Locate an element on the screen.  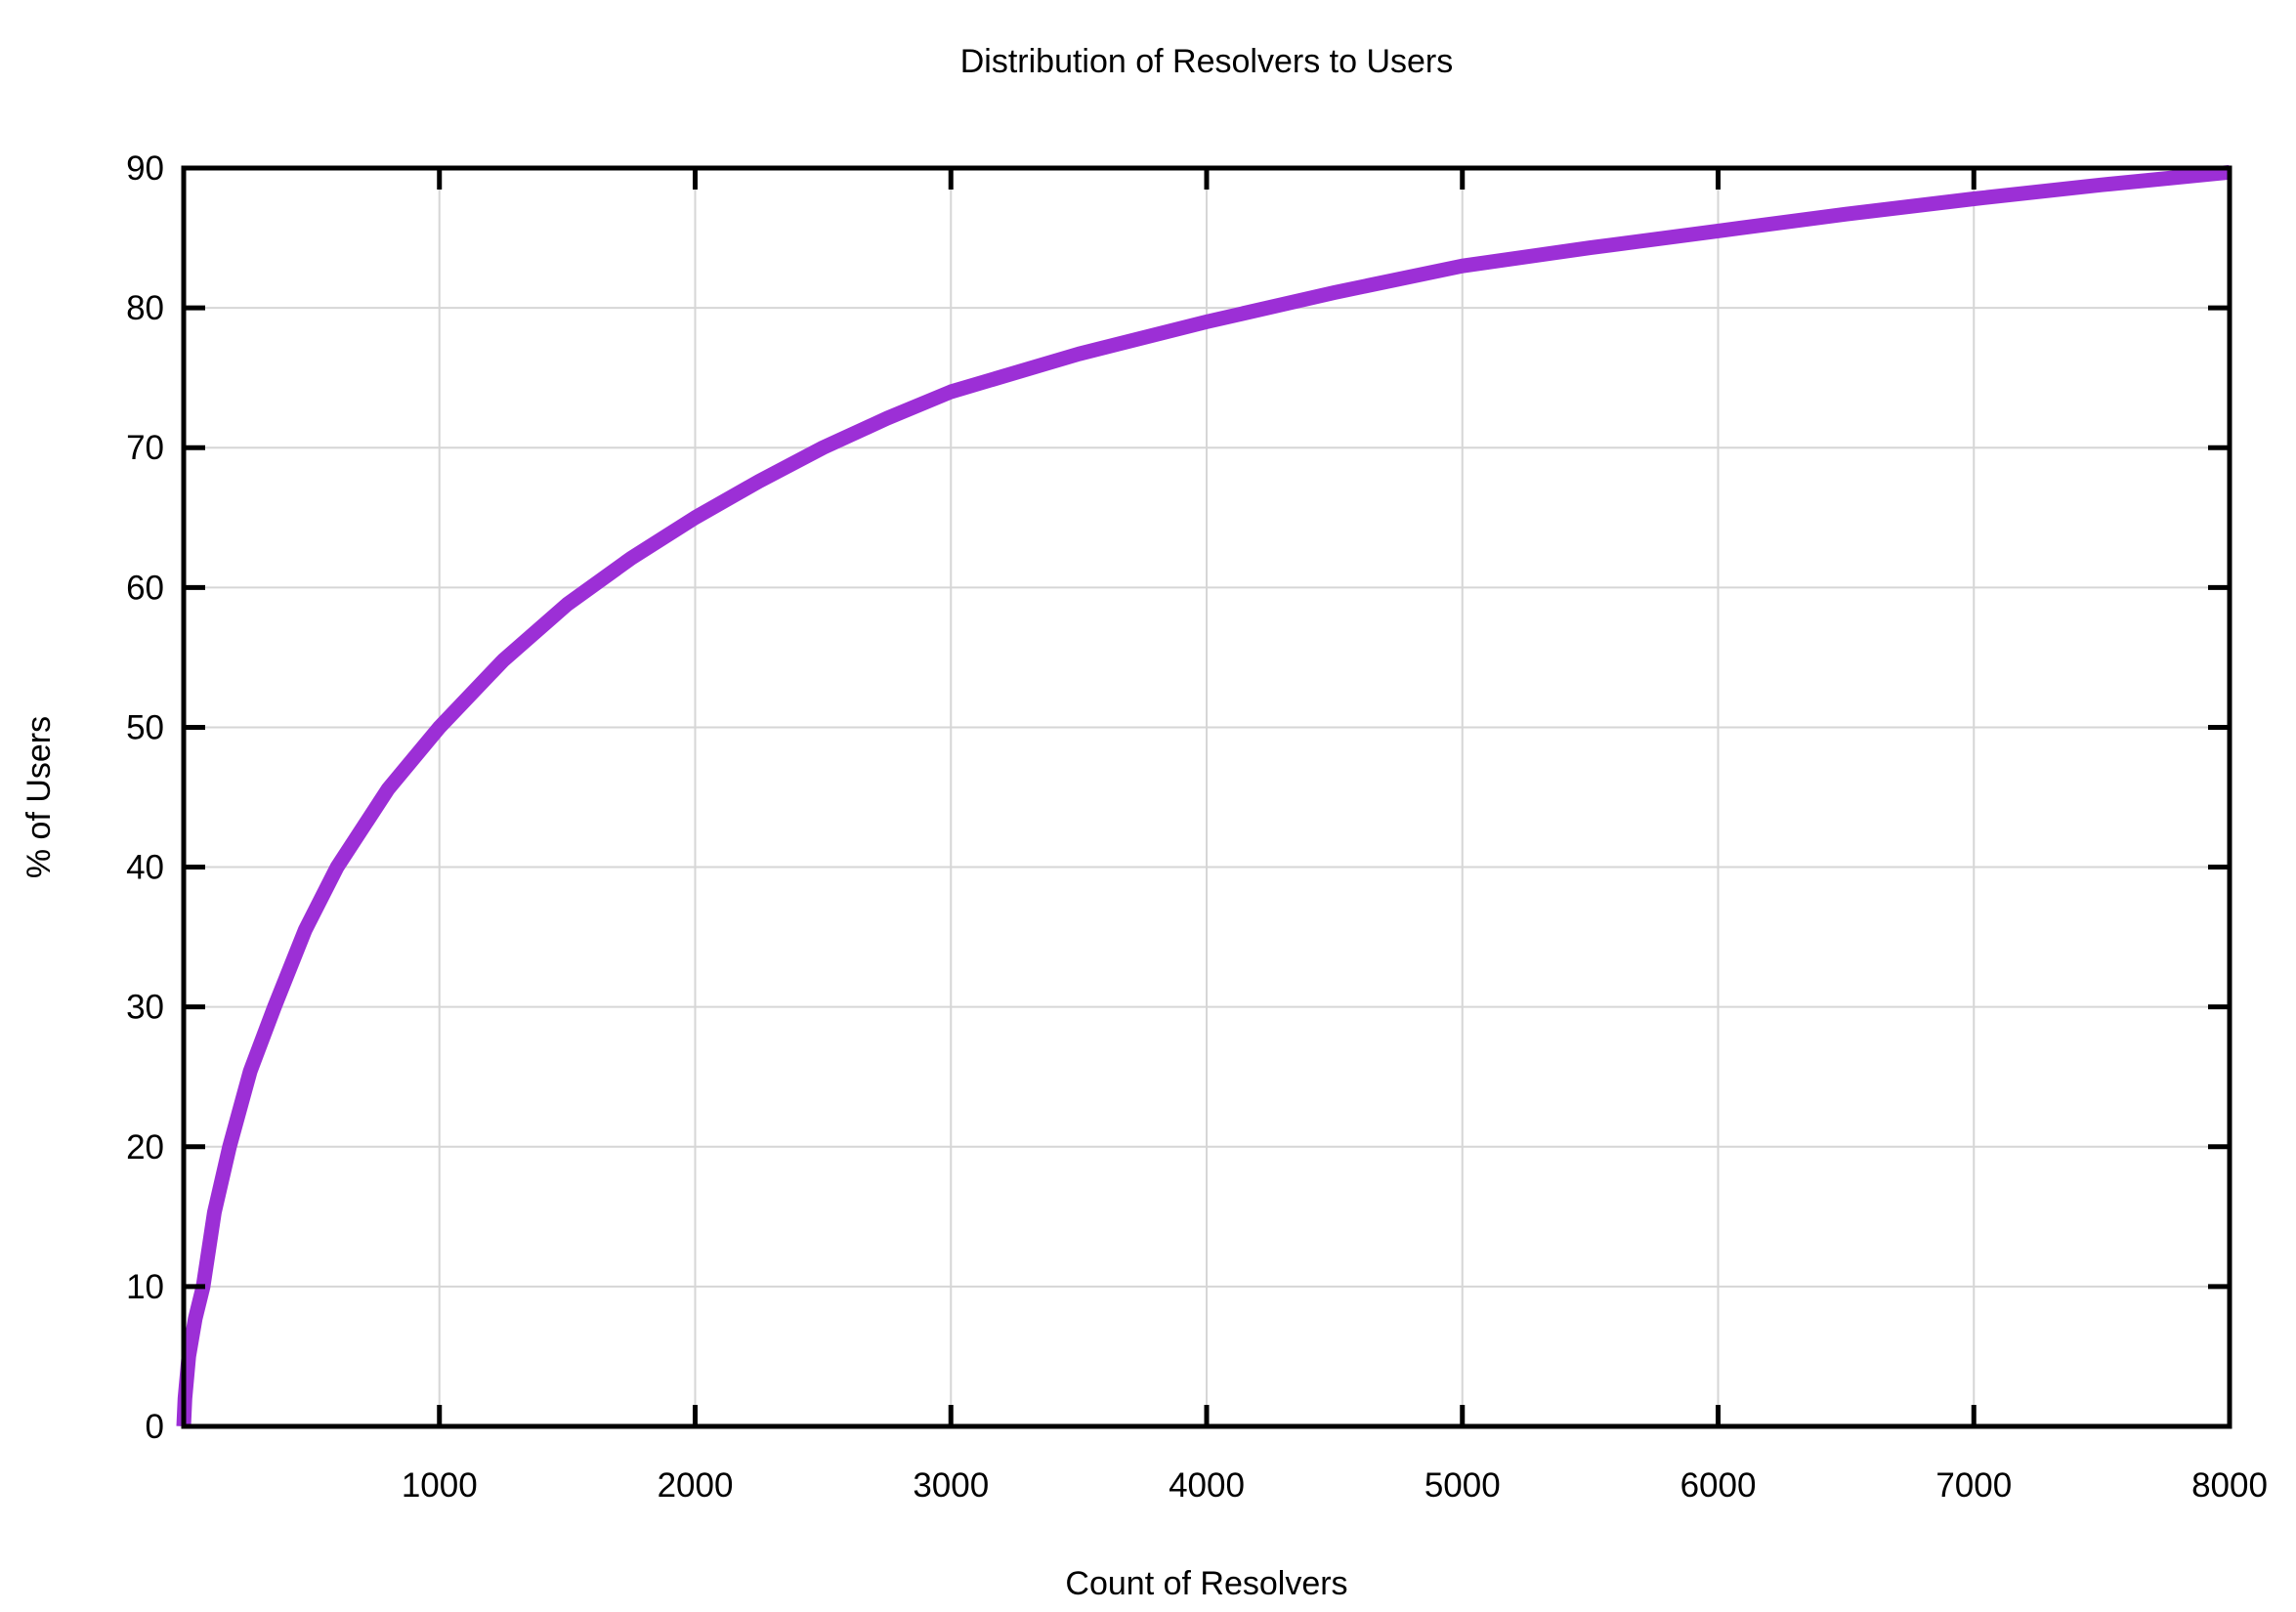
y-tick-label: 50 is located at coordinates (145, 727).